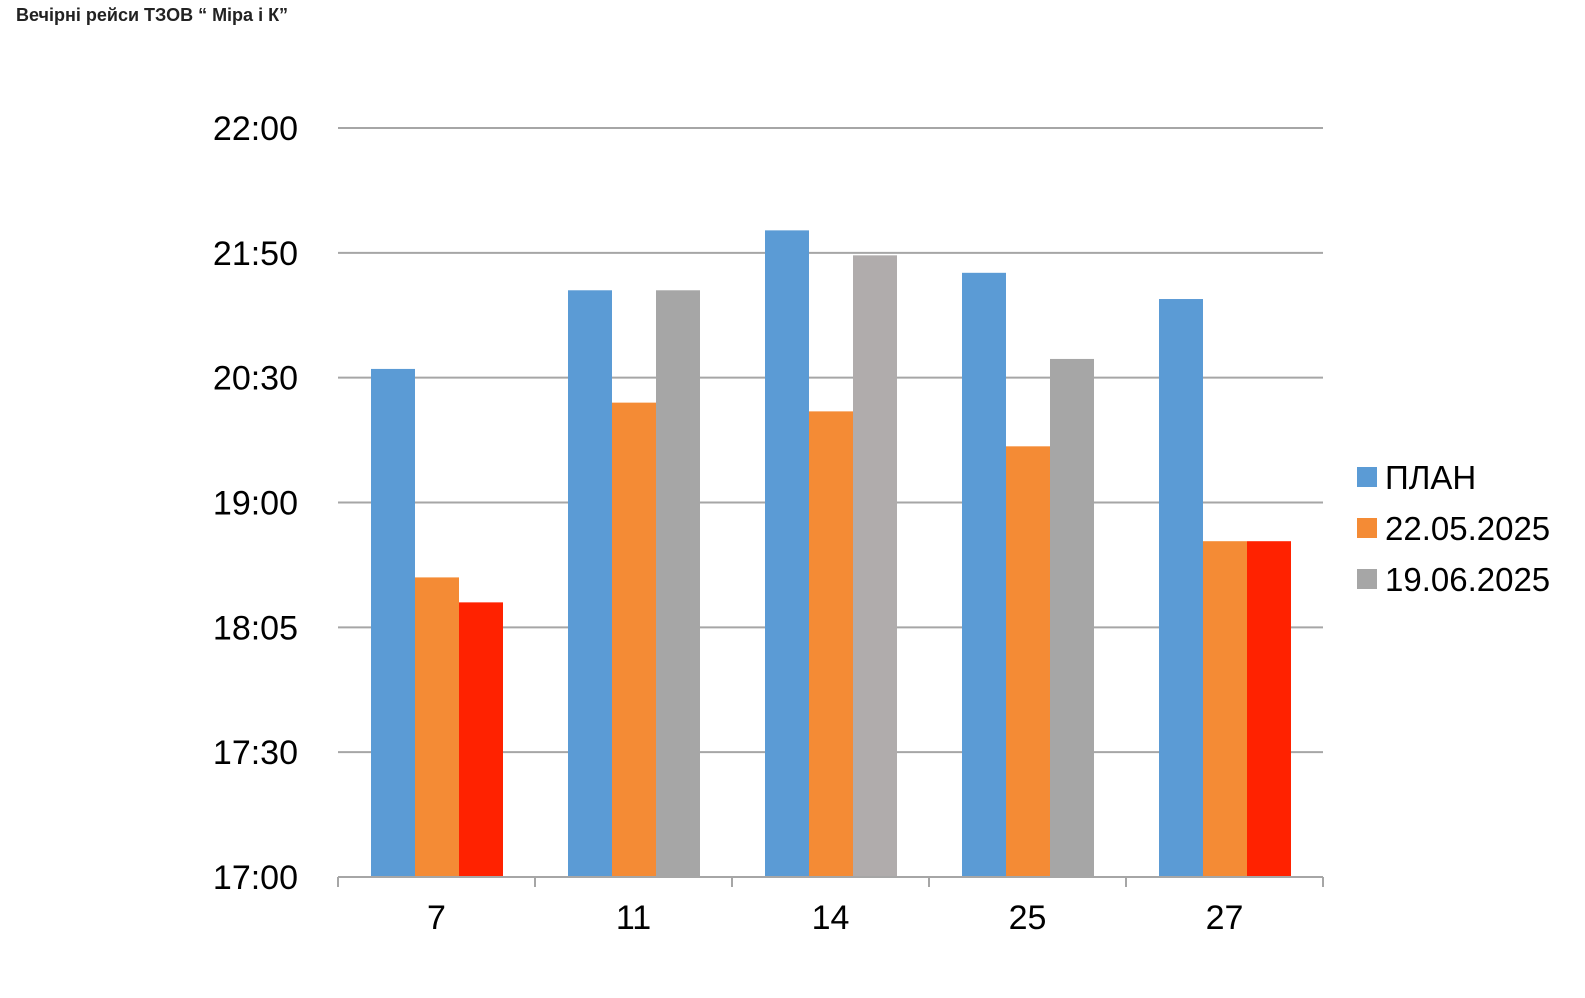  What do you see at coordinates (1028, 918) in the screenshot?
I see `x-tick-label: 25` at bounding box center [1028, 918].